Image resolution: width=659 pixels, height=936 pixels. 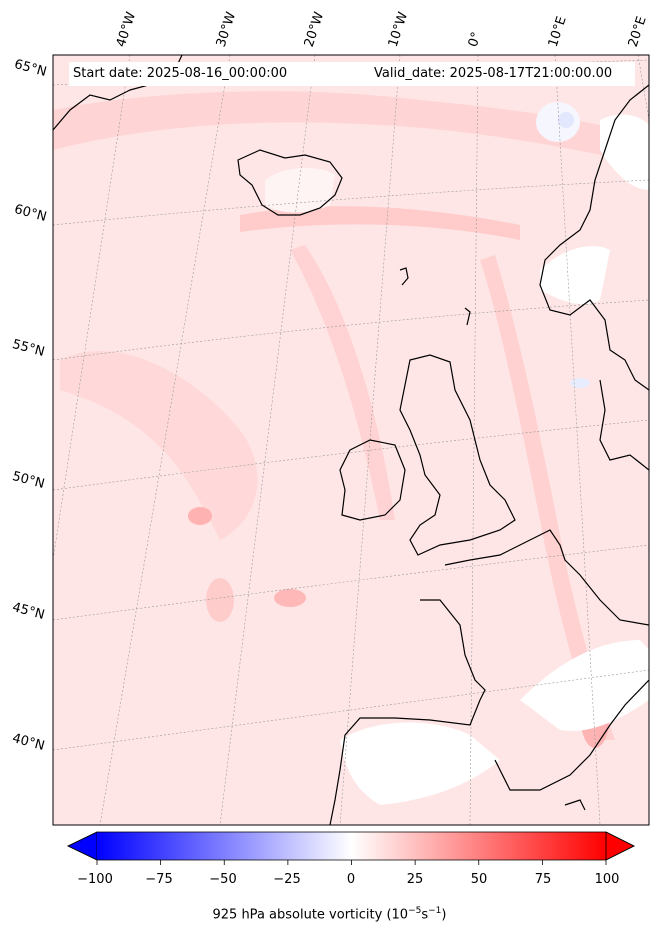 What do you see at coordinates (479, 879) in the screenshot?
I see `cbar-tick-label: 50` at bounding box center [479, 879].